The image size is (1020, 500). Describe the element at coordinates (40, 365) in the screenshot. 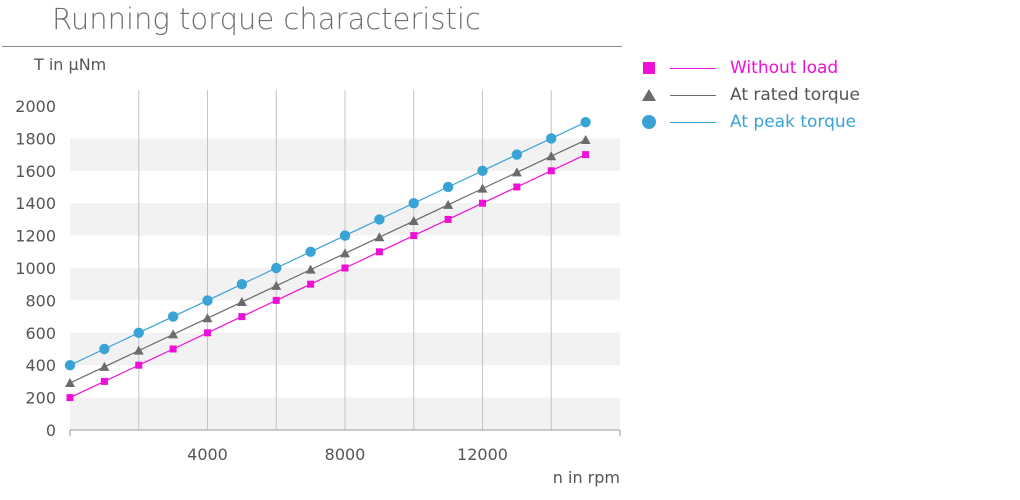

I see `y-tick-label: 400` at that location.